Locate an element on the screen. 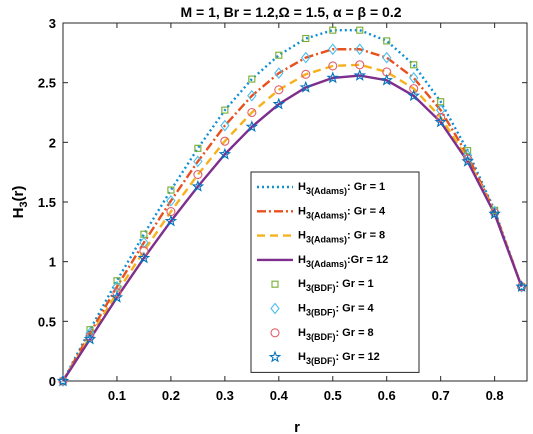 The image size is (533, 434). legend-label: H3(Adams): Gr = 1 is located at coordinates (341, 188).